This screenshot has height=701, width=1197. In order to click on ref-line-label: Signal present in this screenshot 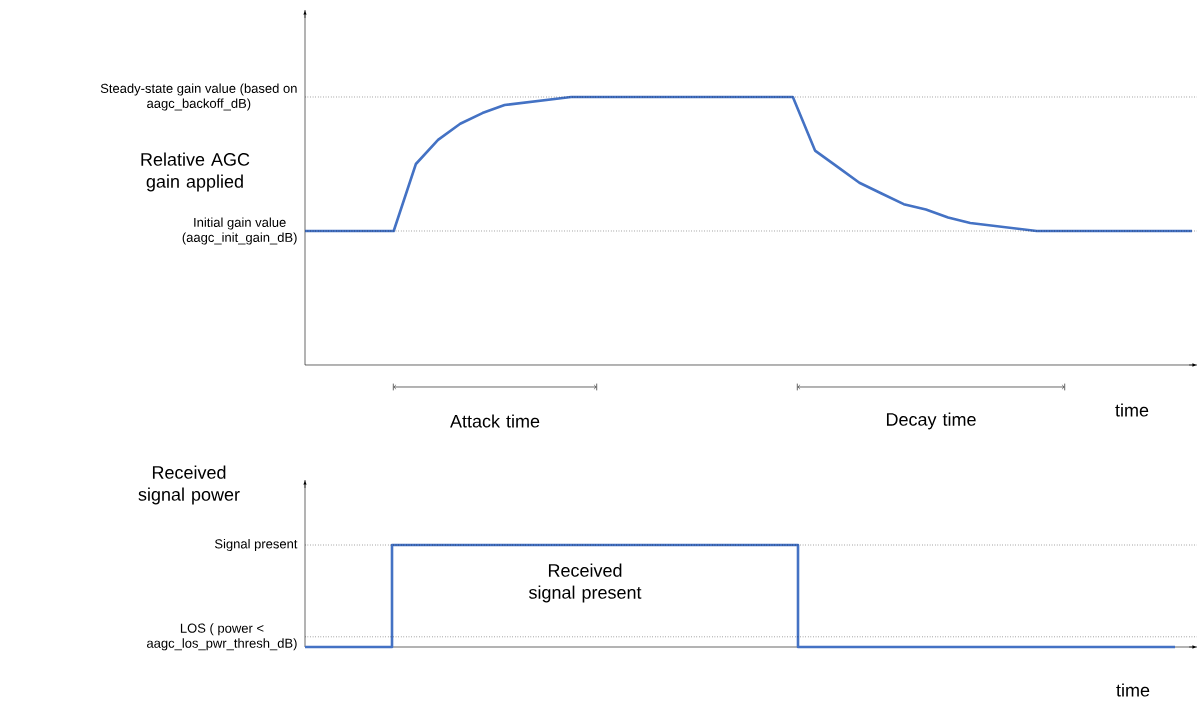, I will do `click(256, 545)`.